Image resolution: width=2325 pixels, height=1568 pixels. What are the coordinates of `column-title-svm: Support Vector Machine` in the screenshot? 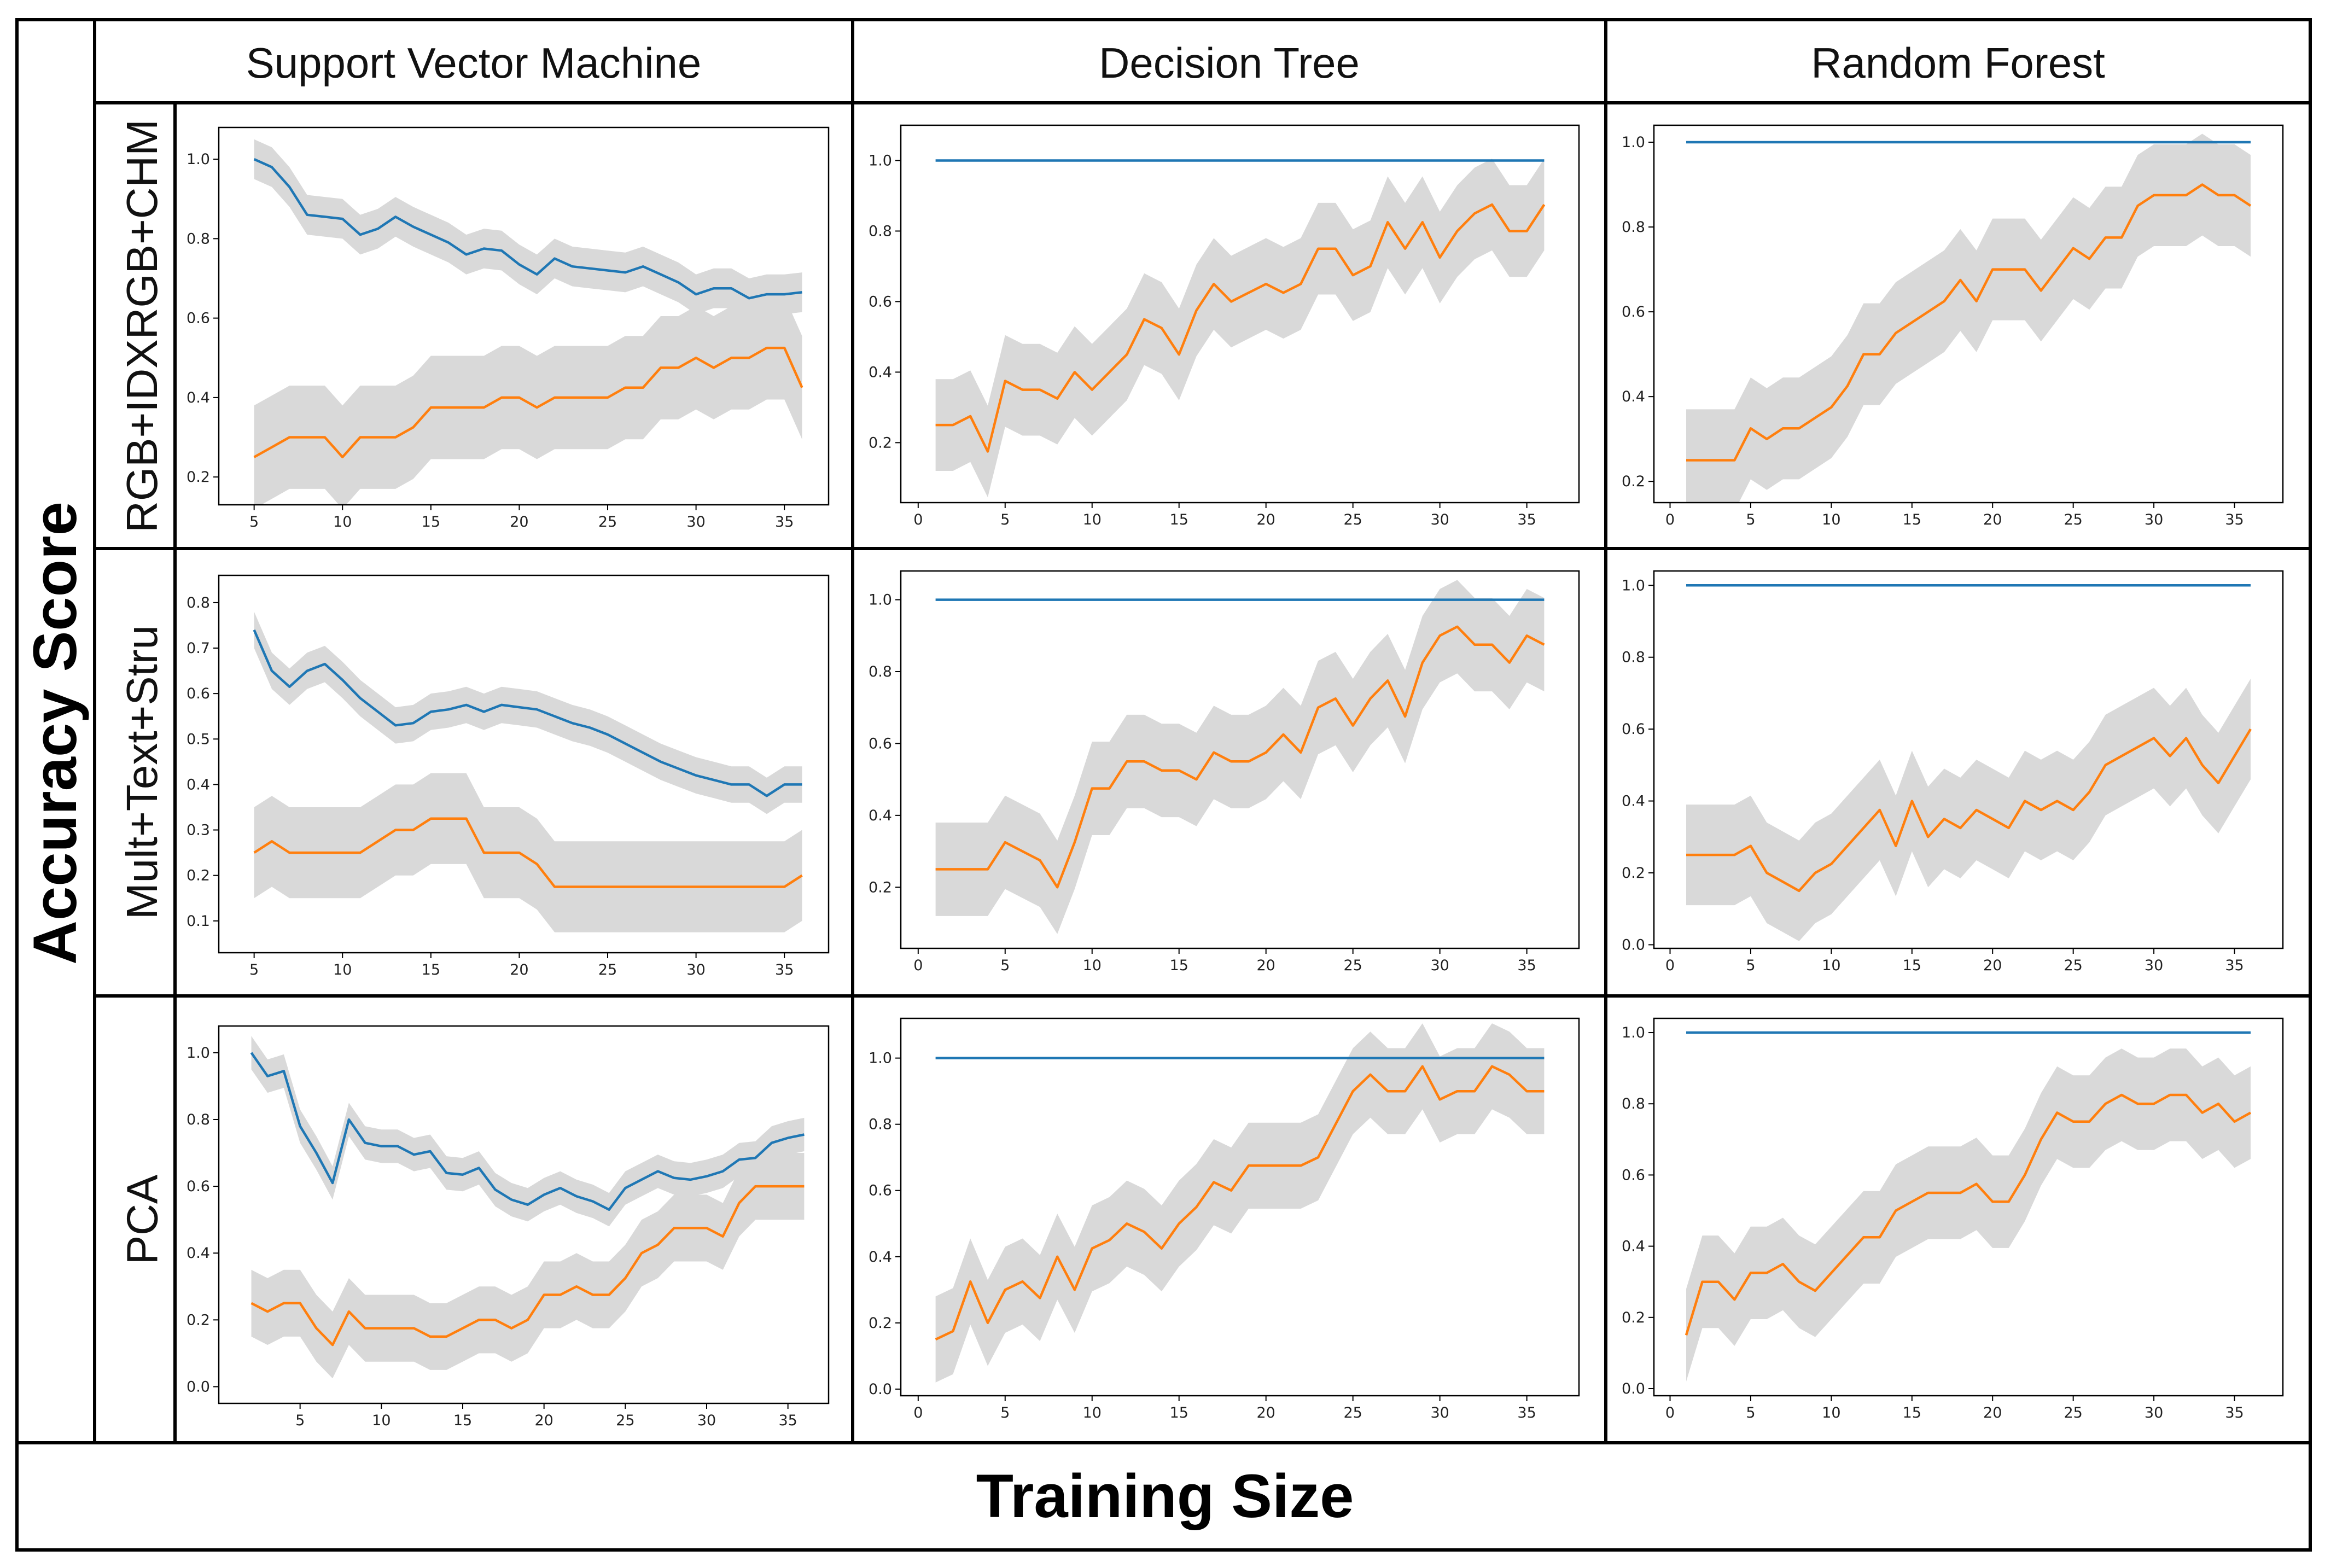 It's located at (474, 62).